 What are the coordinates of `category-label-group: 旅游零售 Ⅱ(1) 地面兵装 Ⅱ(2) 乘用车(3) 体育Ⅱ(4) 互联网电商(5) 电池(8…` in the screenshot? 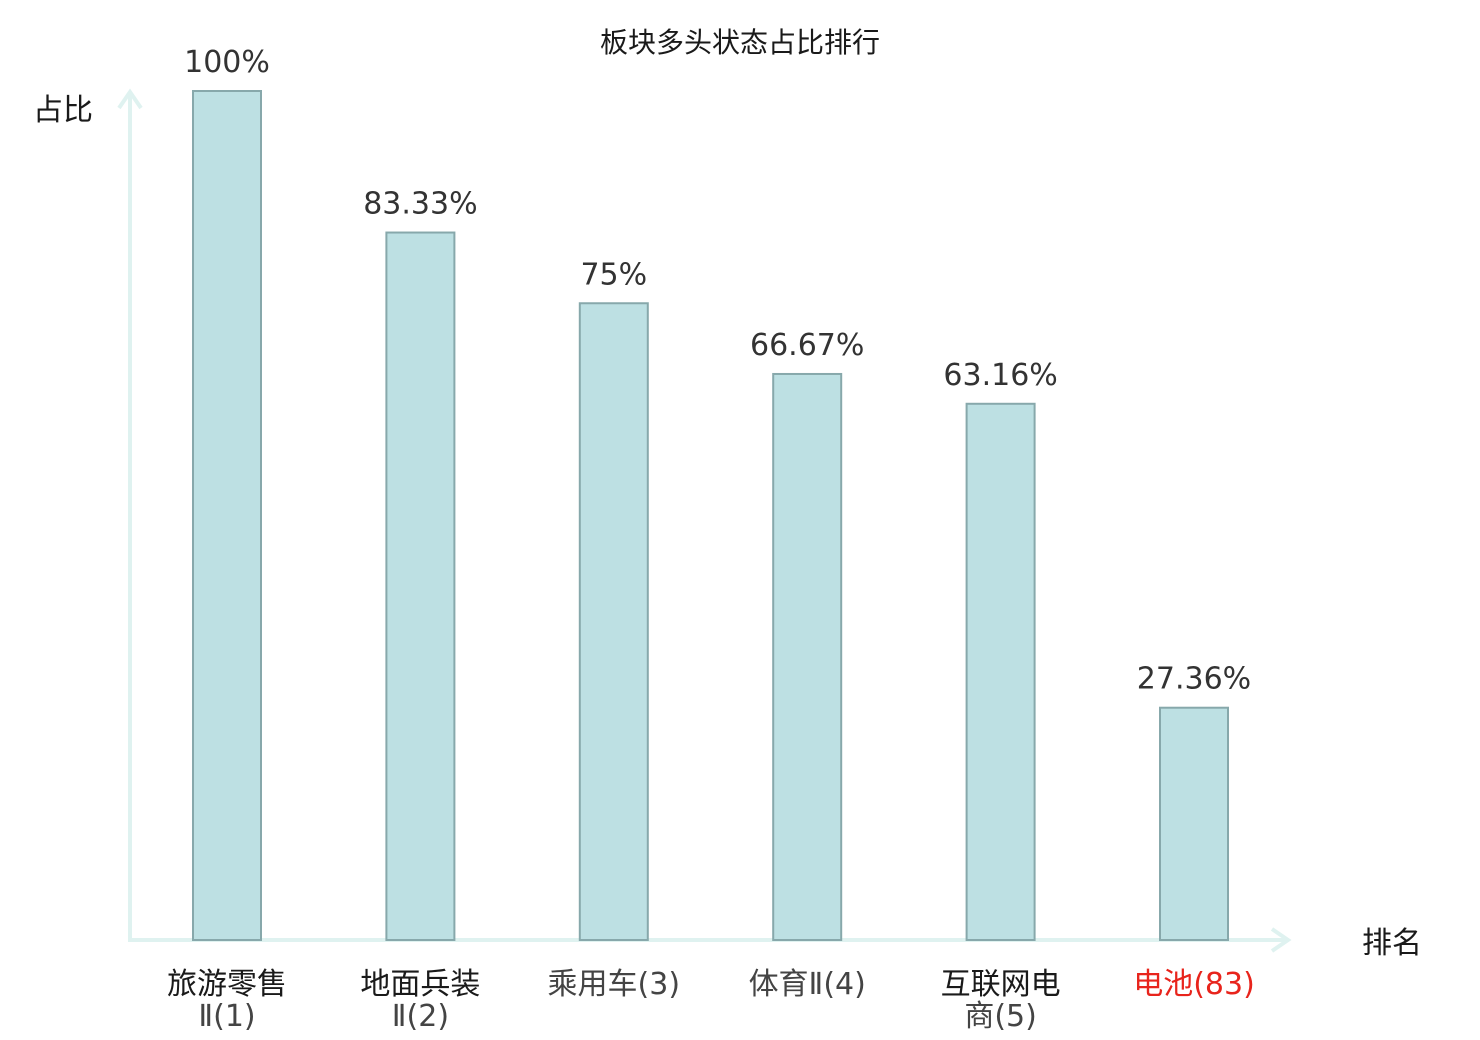 It's located at (711, 1000).